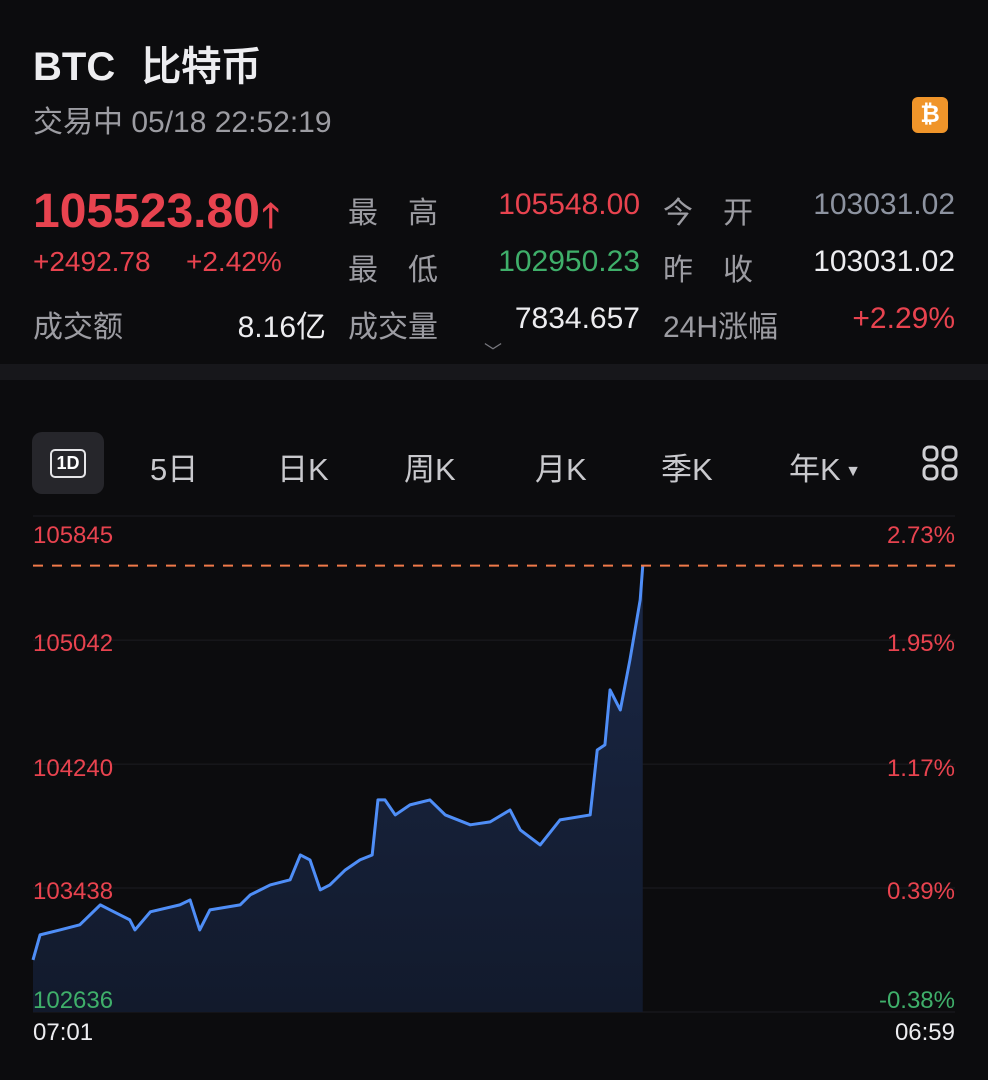 The image size is (988, 1080). I want to click on tab-quarterly-k: 季K, so click(687, 469).